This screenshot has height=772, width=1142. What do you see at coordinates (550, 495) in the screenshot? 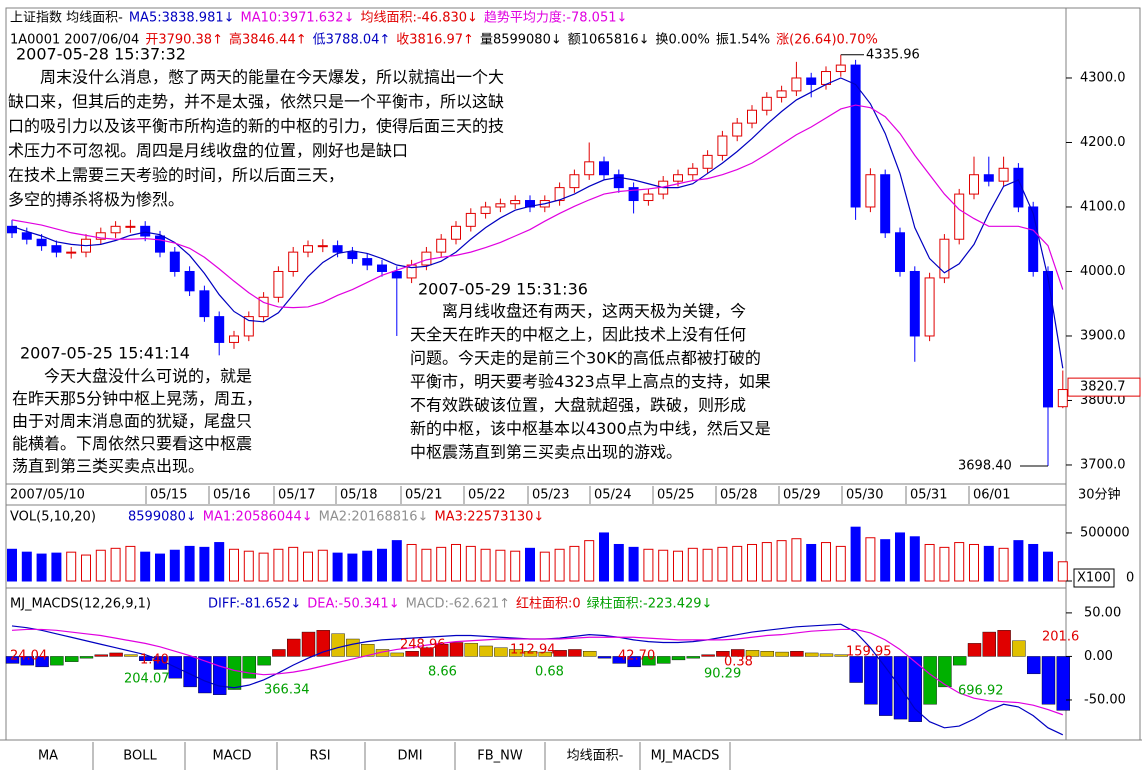
I see `date-label: 05/23` at bounding box center [550, 495].